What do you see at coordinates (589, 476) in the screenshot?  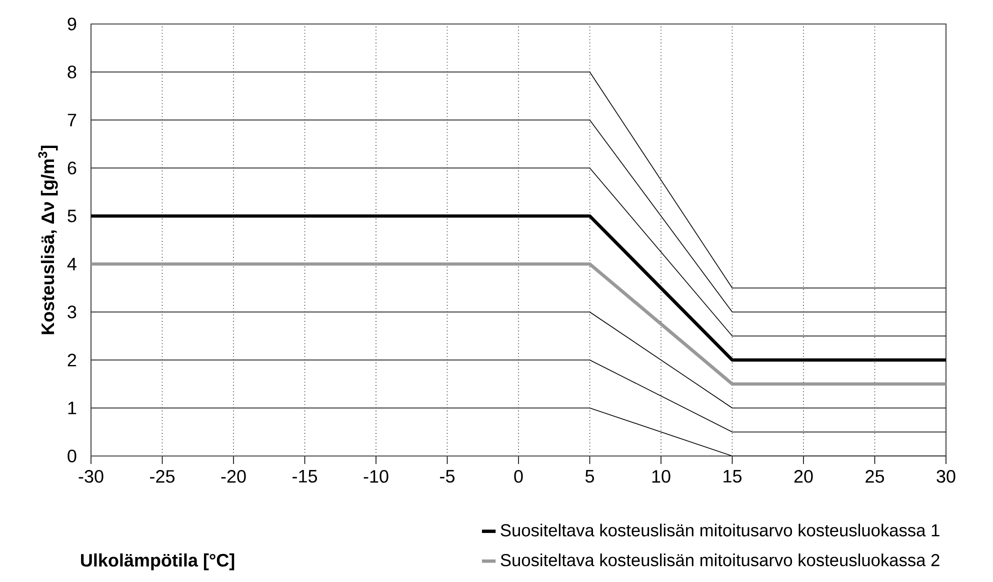 I see `x-tick-label: 5` at bounding box center [589, 476].